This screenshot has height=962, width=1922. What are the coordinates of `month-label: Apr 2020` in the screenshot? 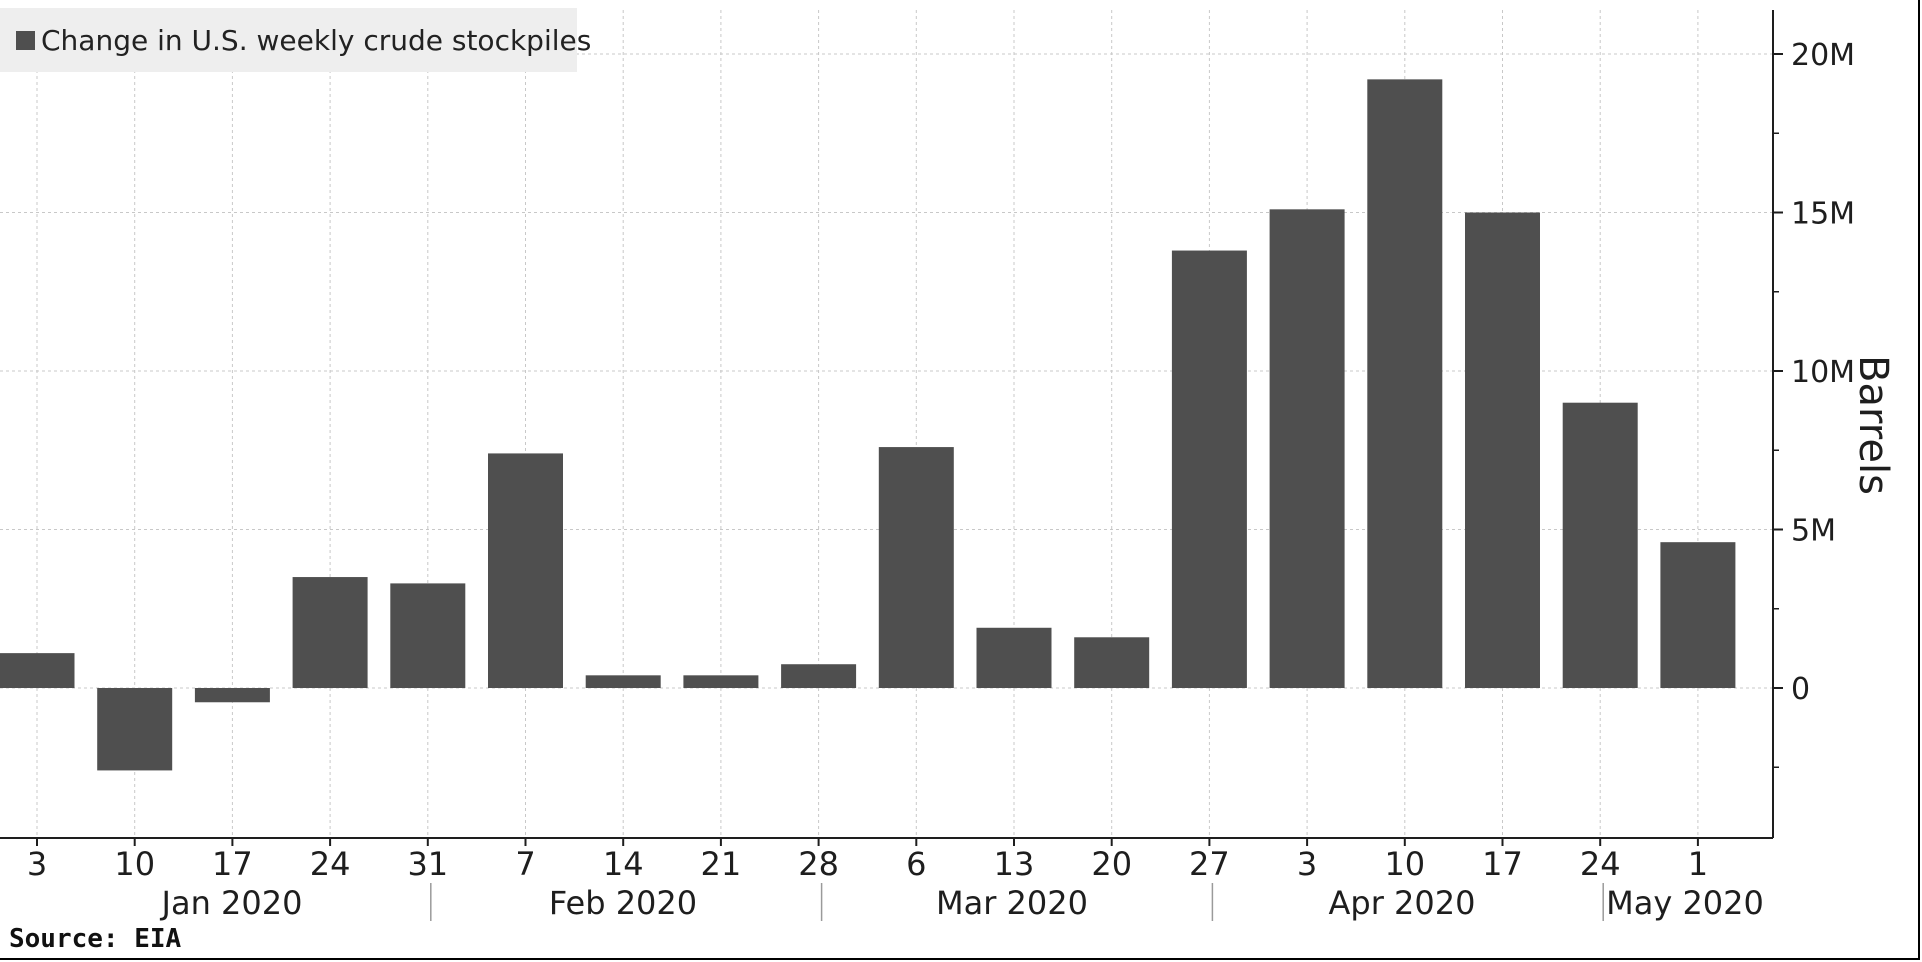 It's located at (1402, 903).